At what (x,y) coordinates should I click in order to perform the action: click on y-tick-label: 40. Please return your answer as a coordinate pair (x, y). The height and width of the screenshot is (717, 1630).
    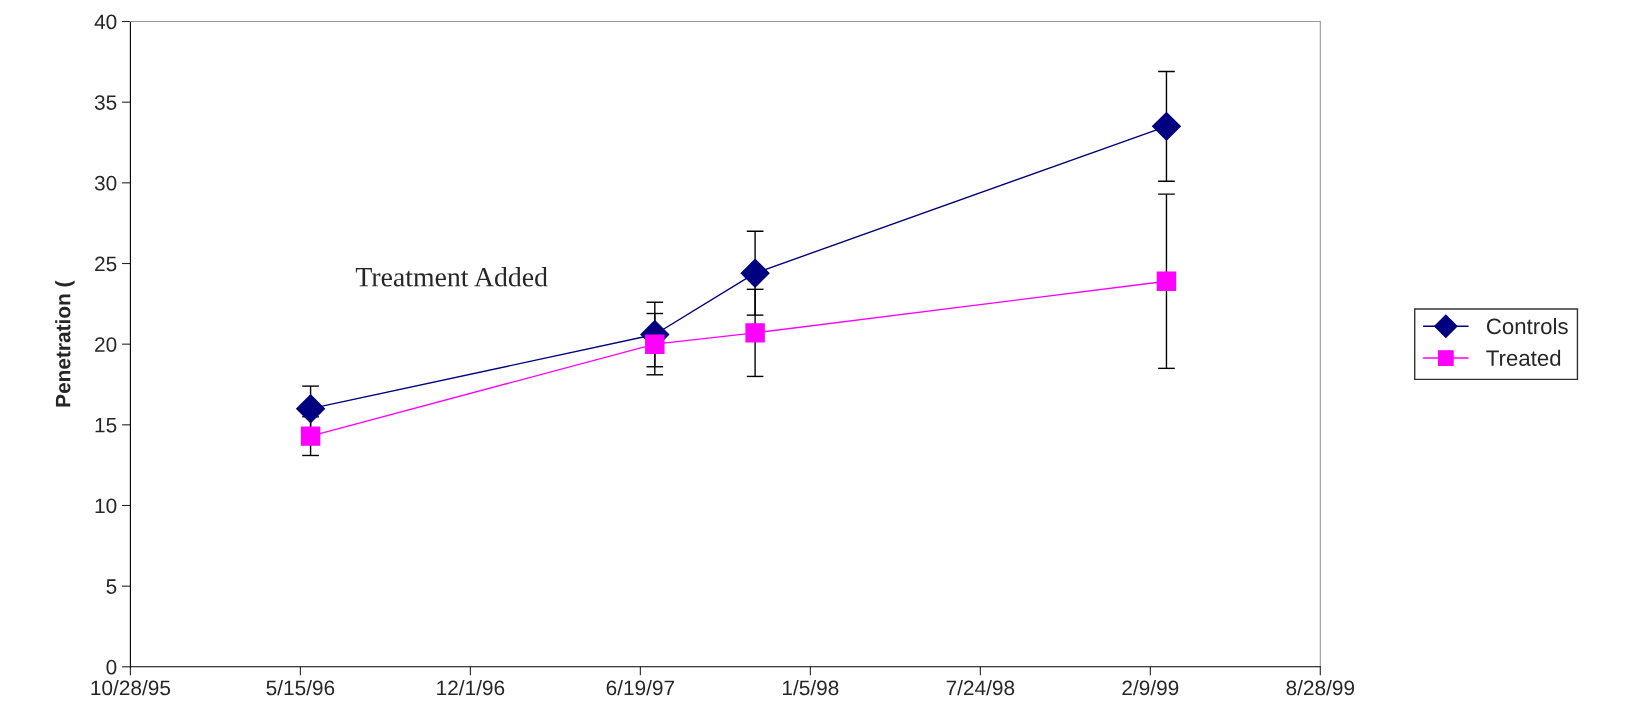
    Looking at the image, I should click on (105, 22).